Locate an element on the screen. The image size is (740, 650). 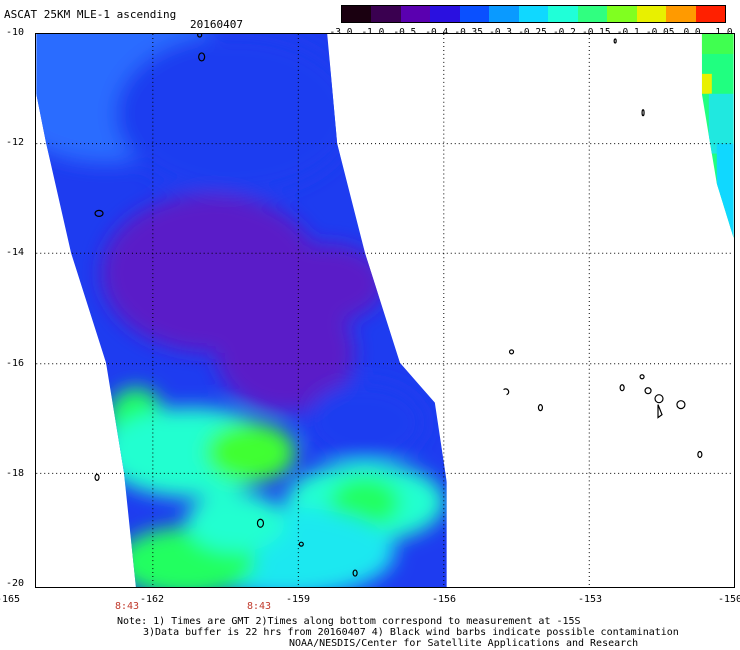
colorbar-tick-label: 1.0 is located at coordinates (724, 32).